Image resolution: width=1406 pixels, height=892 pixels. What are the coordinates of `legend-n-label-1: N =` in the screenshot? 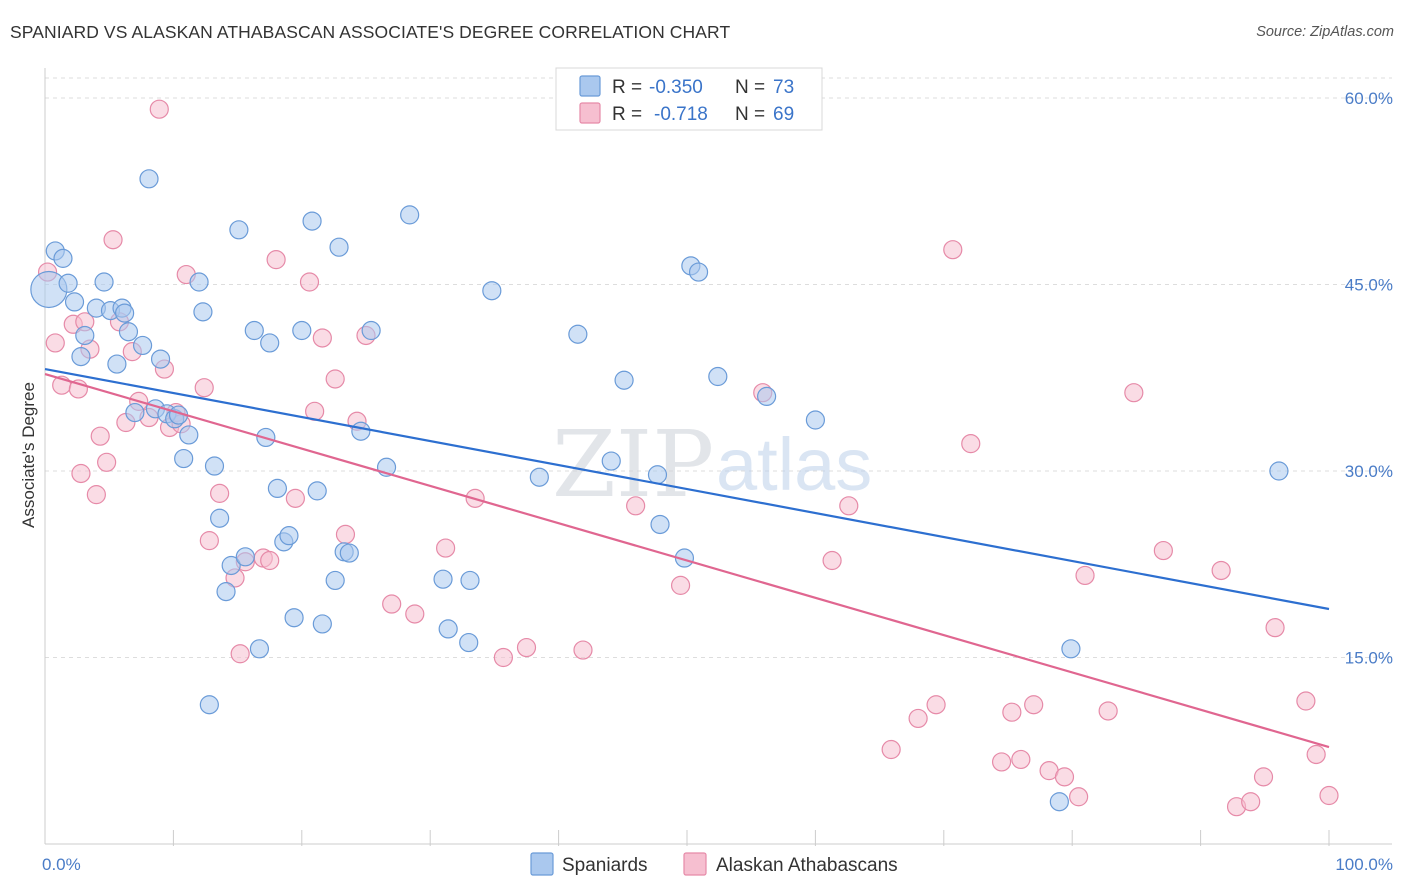 It's located at (750, 87).